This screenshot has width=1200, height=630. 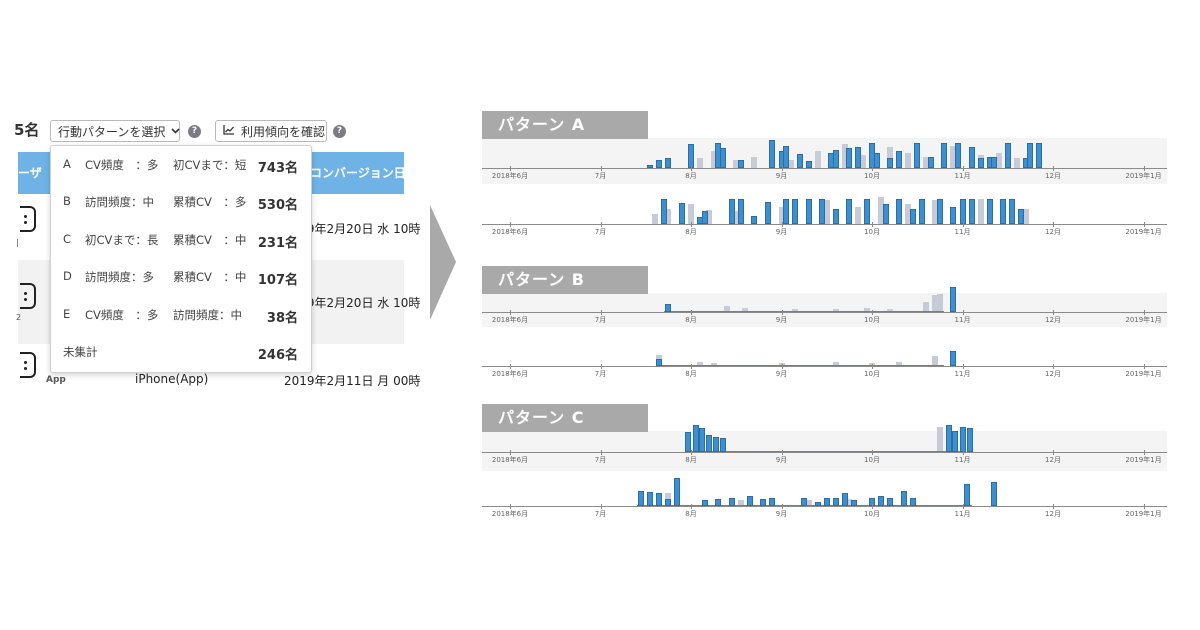 What do you see at coordinates (277, 205) in the screenshot?
I see `option-count: 530名` at bounding box center [277, 205].